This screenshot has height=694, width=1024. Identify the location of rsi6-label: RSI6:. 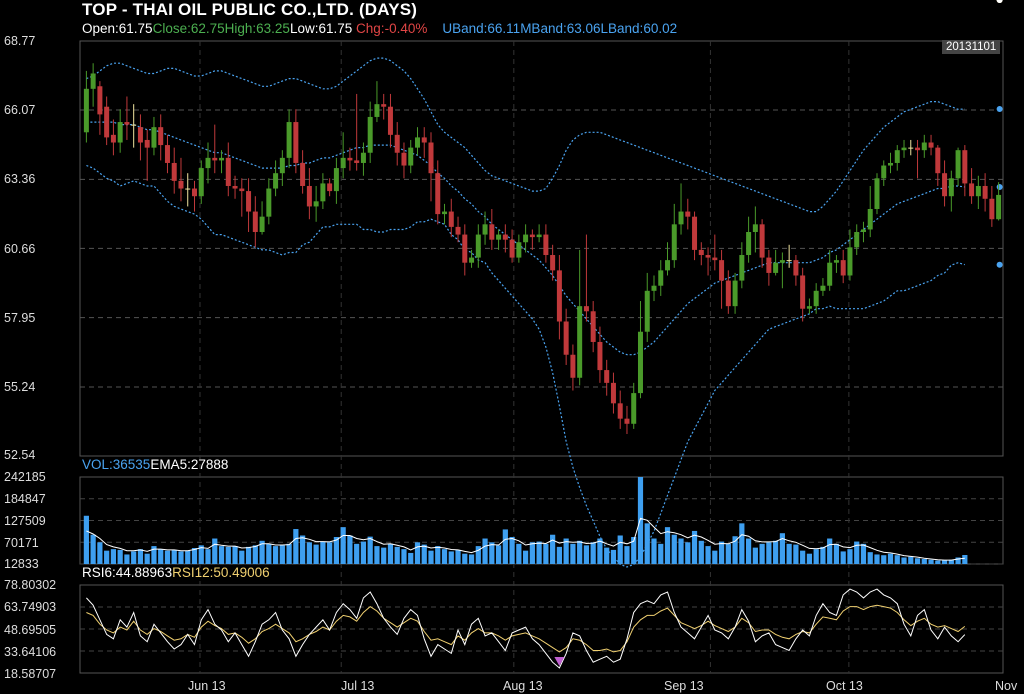
(99, 572).